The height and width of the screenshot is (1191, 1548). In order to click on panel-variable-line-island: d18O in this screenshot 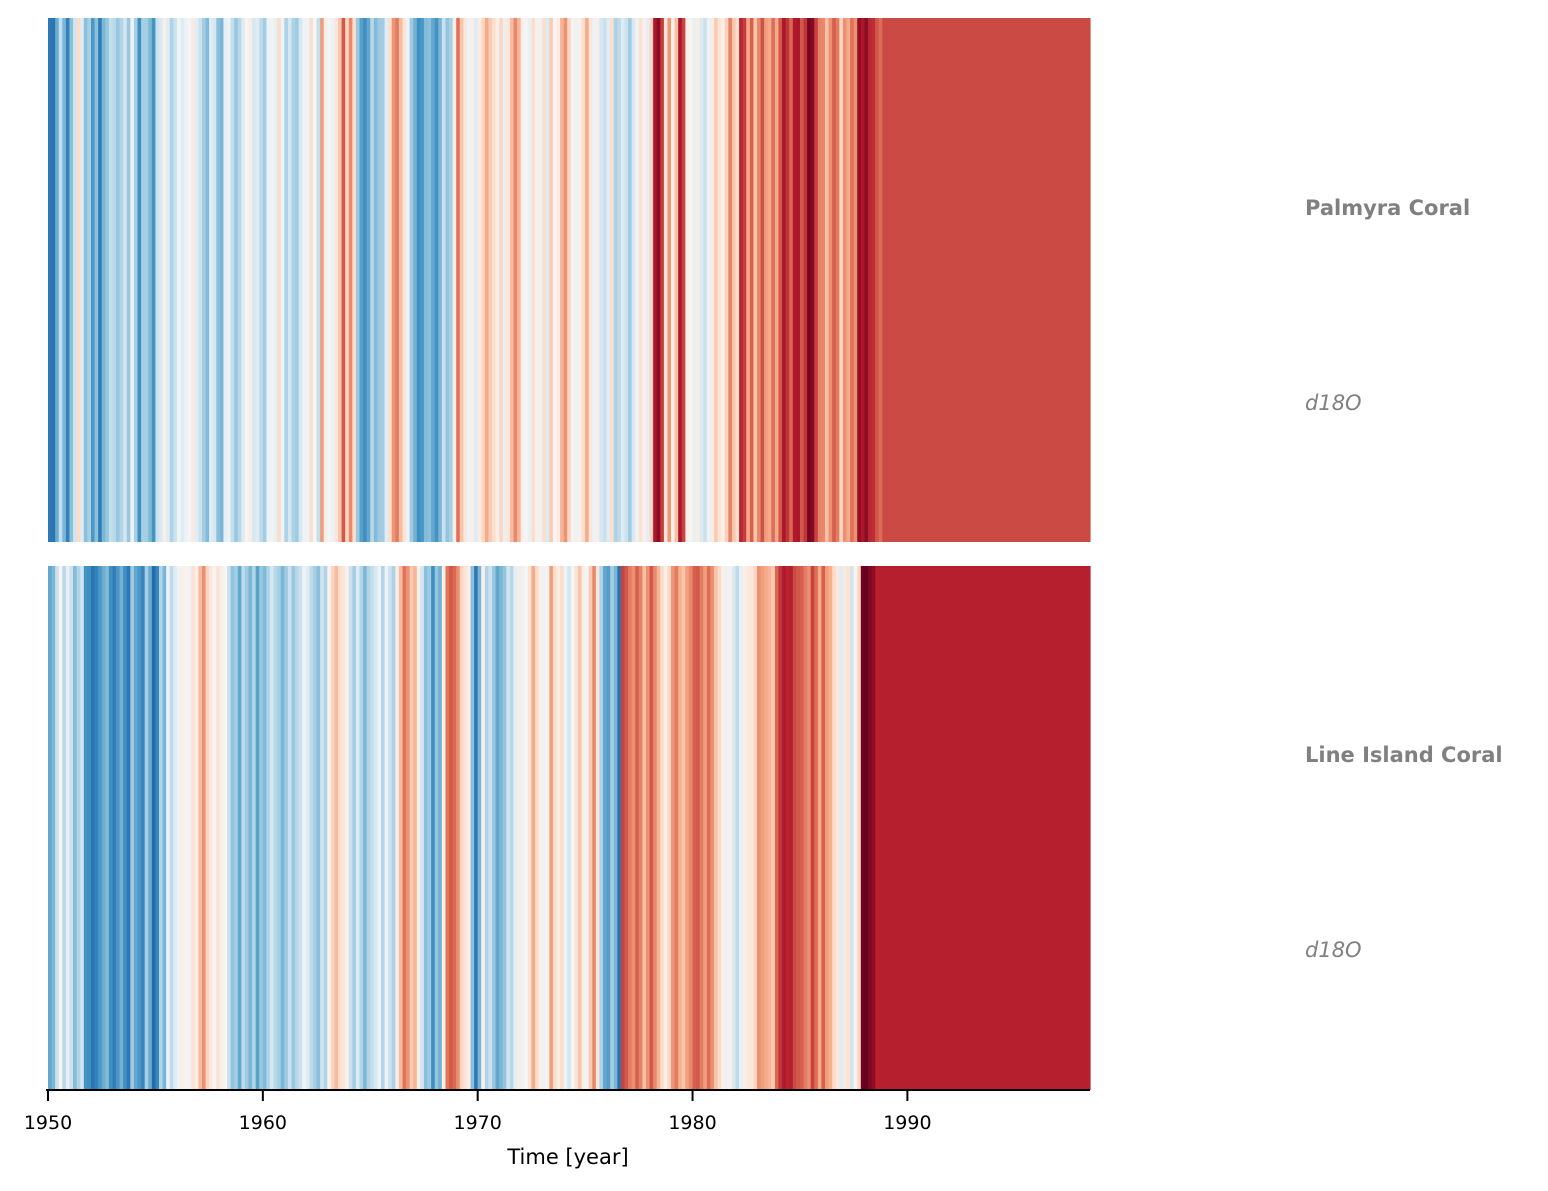, I will do `click(1333, 950)`.